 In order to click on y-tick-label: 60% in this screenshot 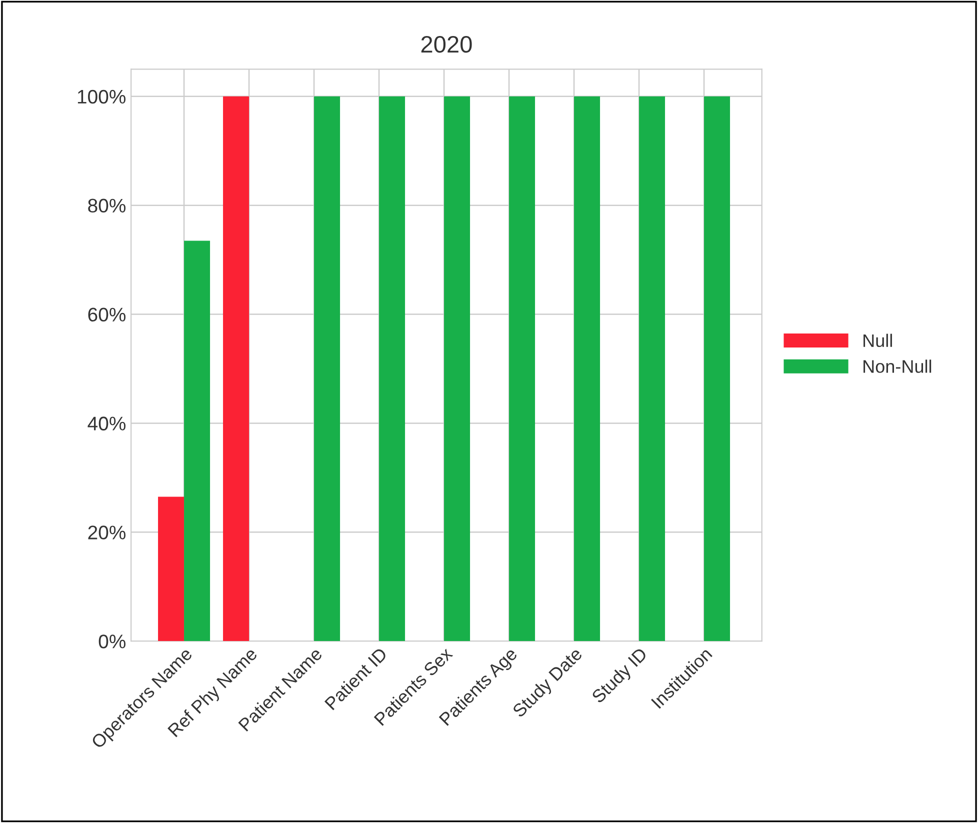, I will do `click(107, 315)`.